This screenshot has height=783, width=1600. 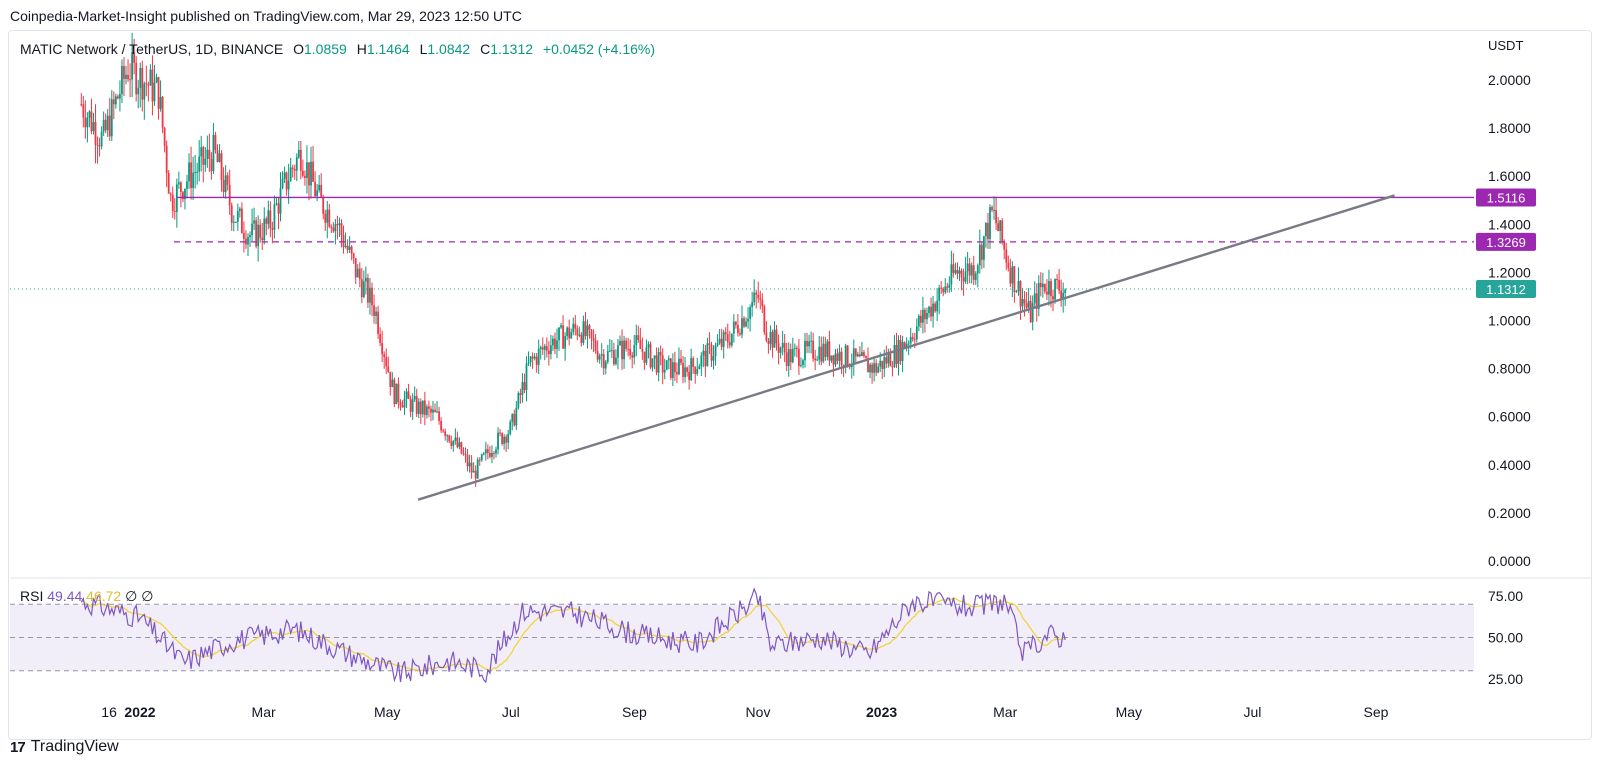 What do you see at coordinates (1129, 712) in the screenshot?
I see `time-axis-tick: May` at bounding box center [1129, 712].